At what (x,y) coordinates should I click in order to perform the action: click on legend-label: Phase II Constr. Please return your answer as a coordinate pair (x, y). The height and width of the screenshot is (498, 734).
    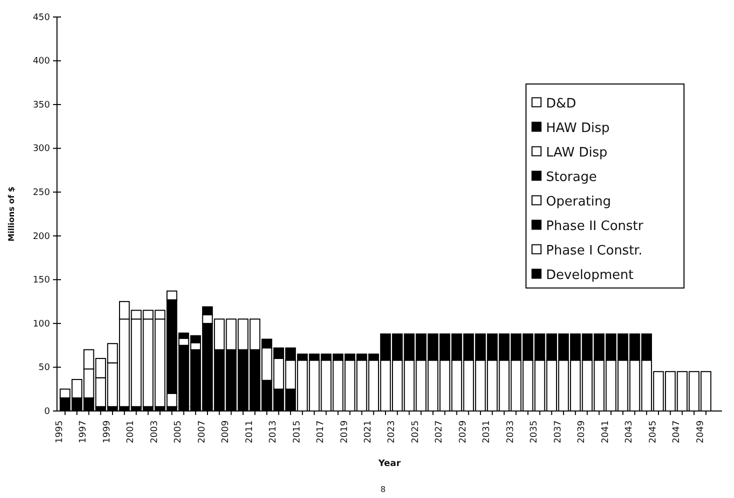
    Looking at the image, I should click on (595, 226).